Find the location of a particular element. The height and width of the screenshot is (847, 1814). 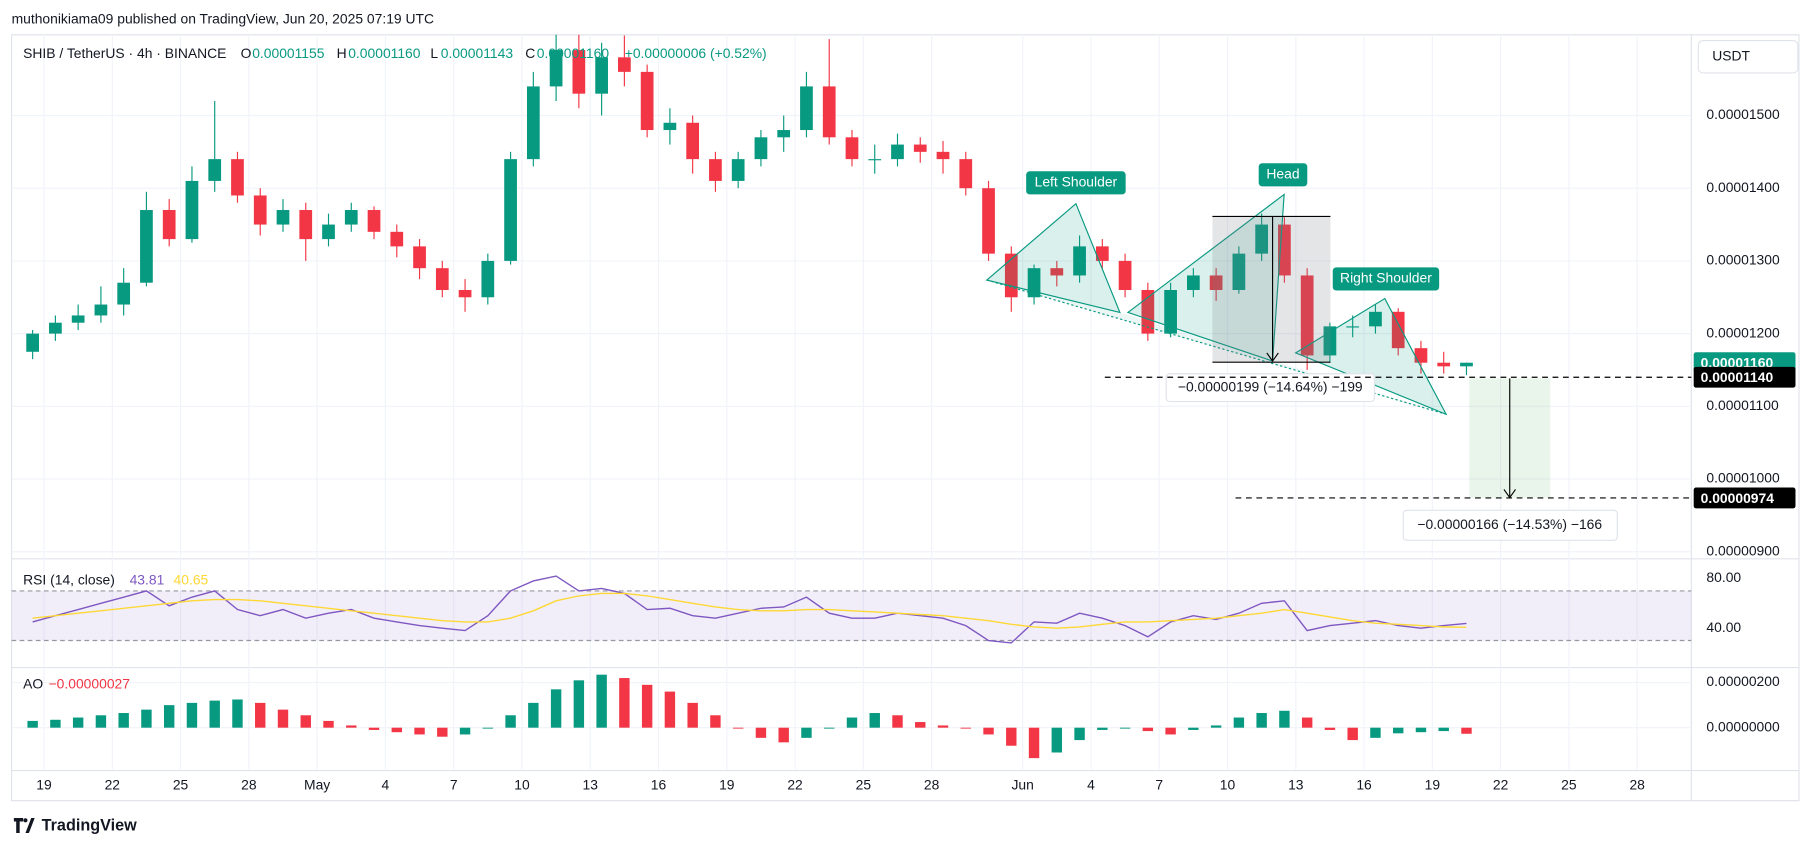

rsi-band is located at coordinates (851, 615).